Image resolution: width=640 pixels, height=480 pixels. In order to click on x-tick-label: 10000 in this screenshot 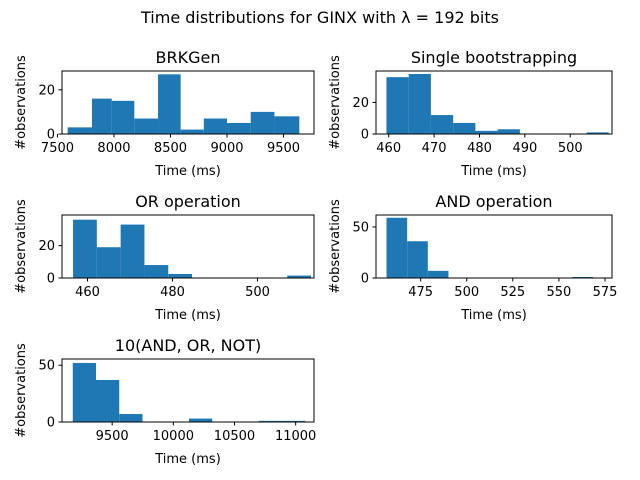, I will do `click(173, 436)`.